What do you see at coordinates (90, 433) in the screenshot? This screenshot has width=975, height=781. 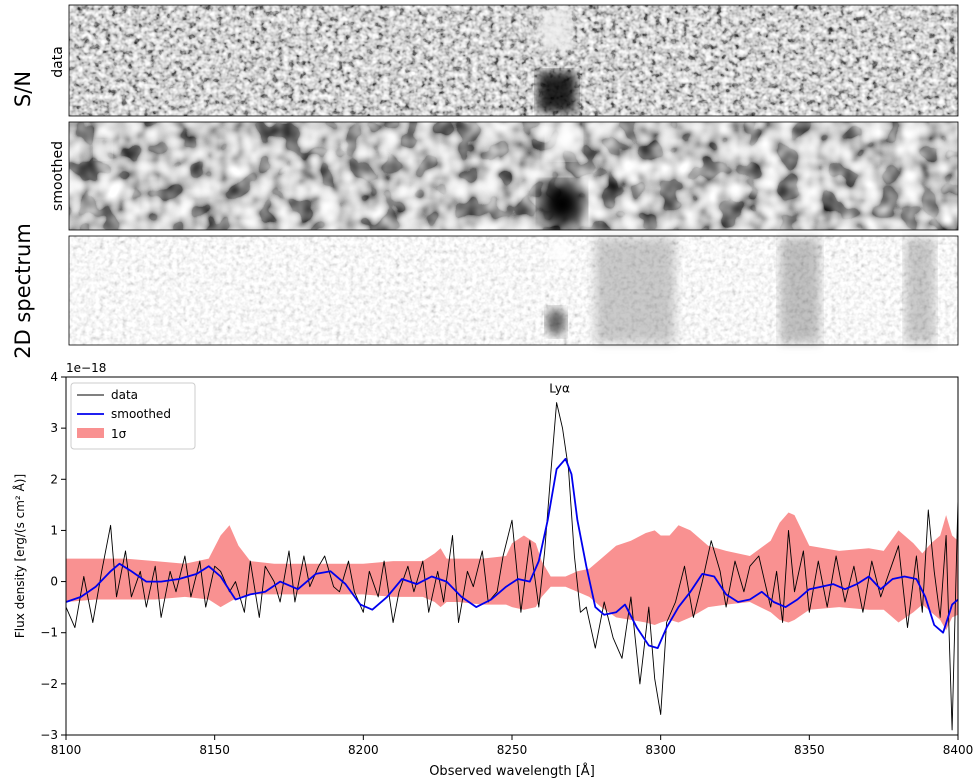 I see `legend-band-swatch` at bounding box center [90, 433].